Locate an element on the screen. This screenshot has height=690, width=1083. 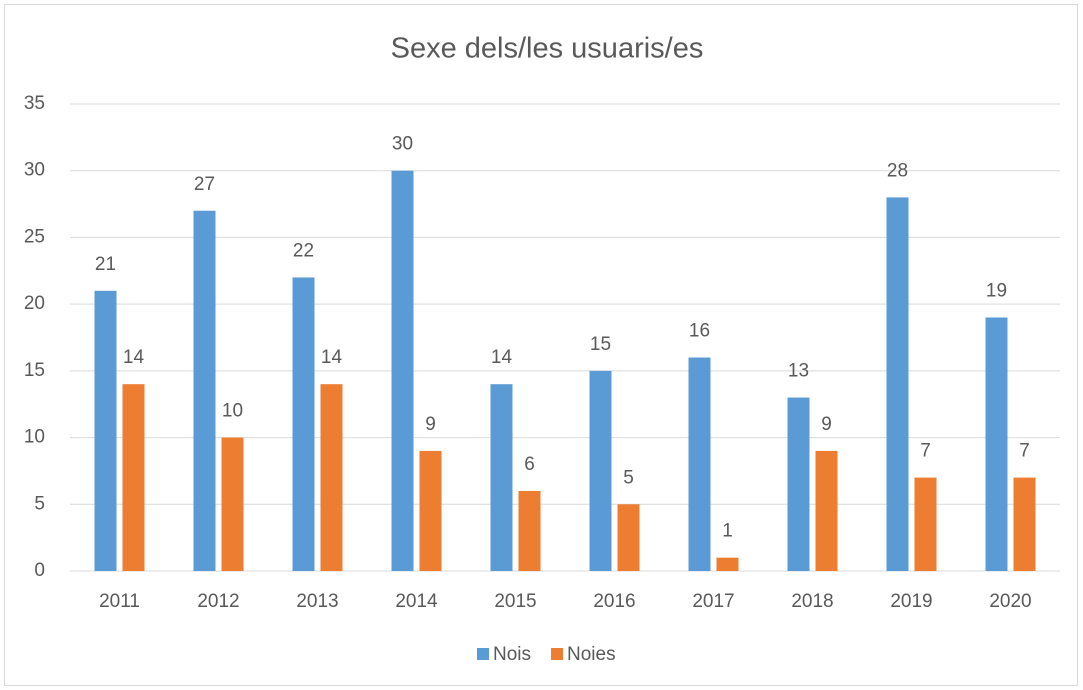
x-tick-label: 2017 is located at coordinates (713, 601).